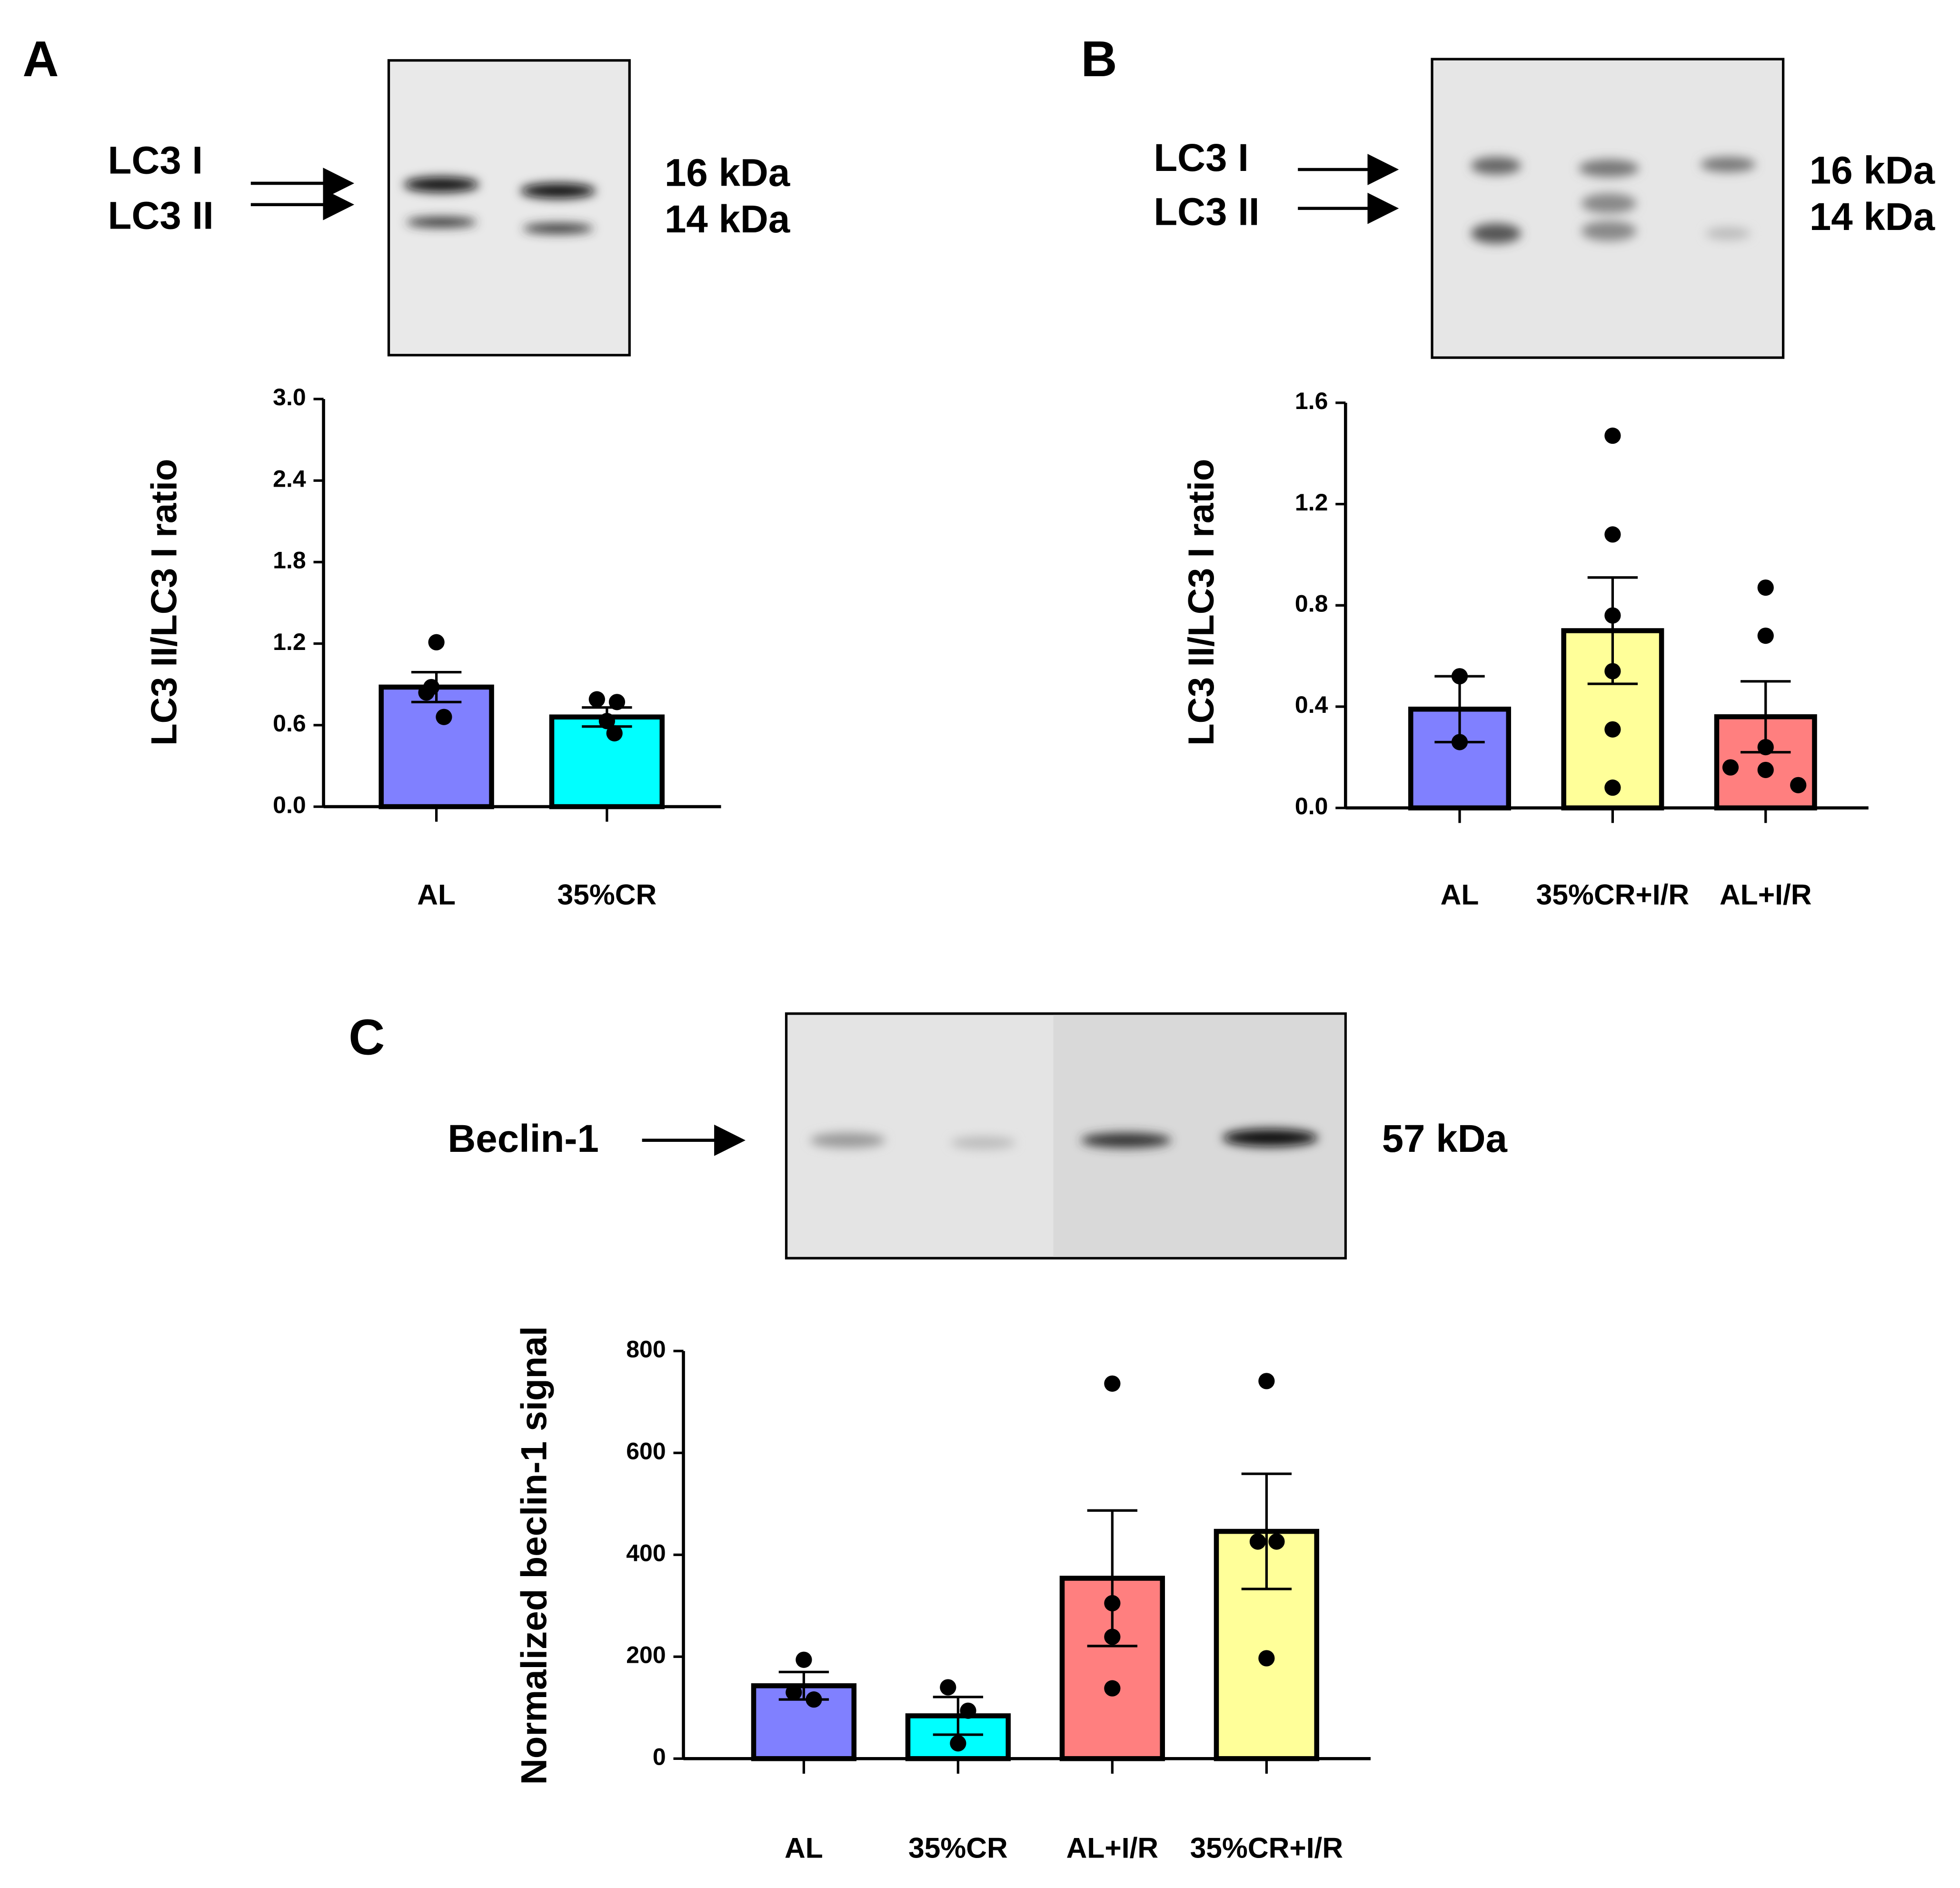 This screenshot has width=1960, height=1888. What do you see at coordinates (40, 59) in the screenshot?
I see `panel-label: A` at bounding box center [40, 59].